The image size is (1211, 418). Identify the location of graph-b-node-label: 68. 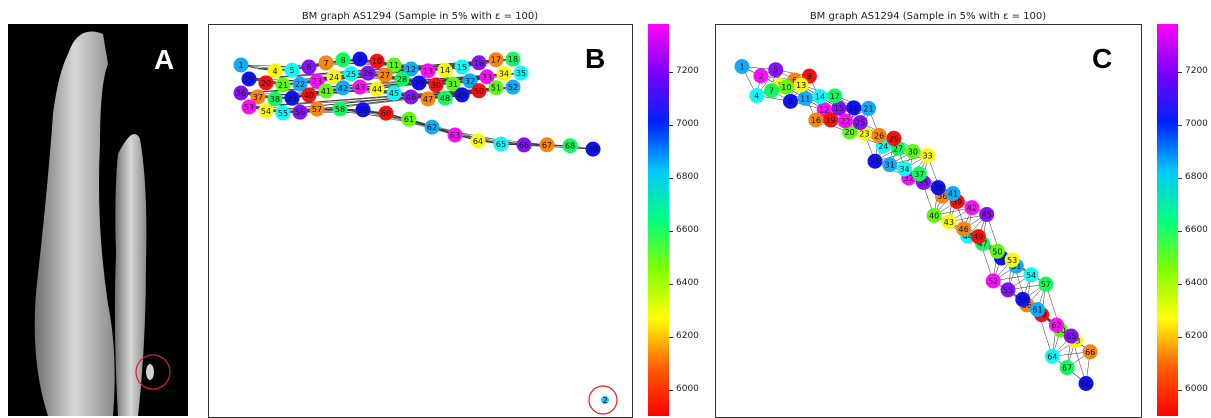
(570, 146).